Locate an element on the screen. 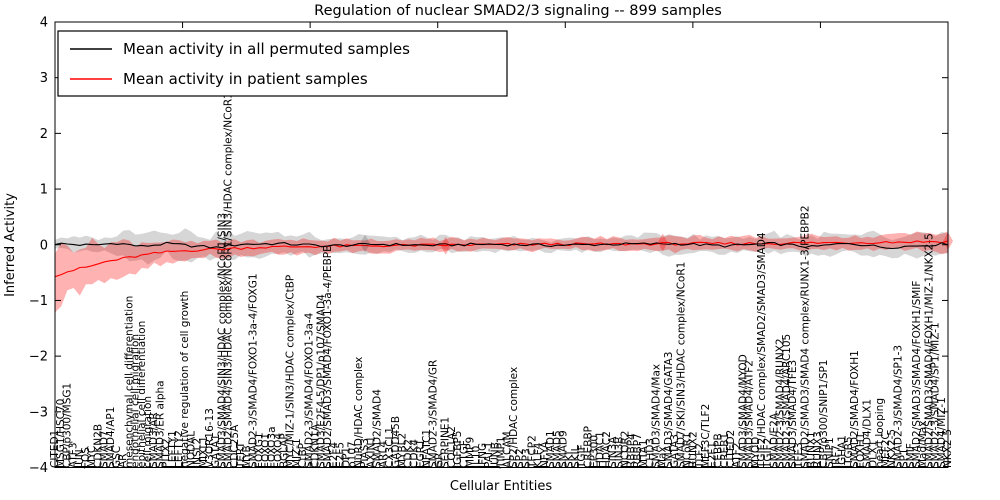 Image resolution: width=1000 pixels, height=500 pixels. x-tick-label: SMAD7/SKI/SIN3/HDAC complex/NCoR1 is located at coordinates (681, 365).